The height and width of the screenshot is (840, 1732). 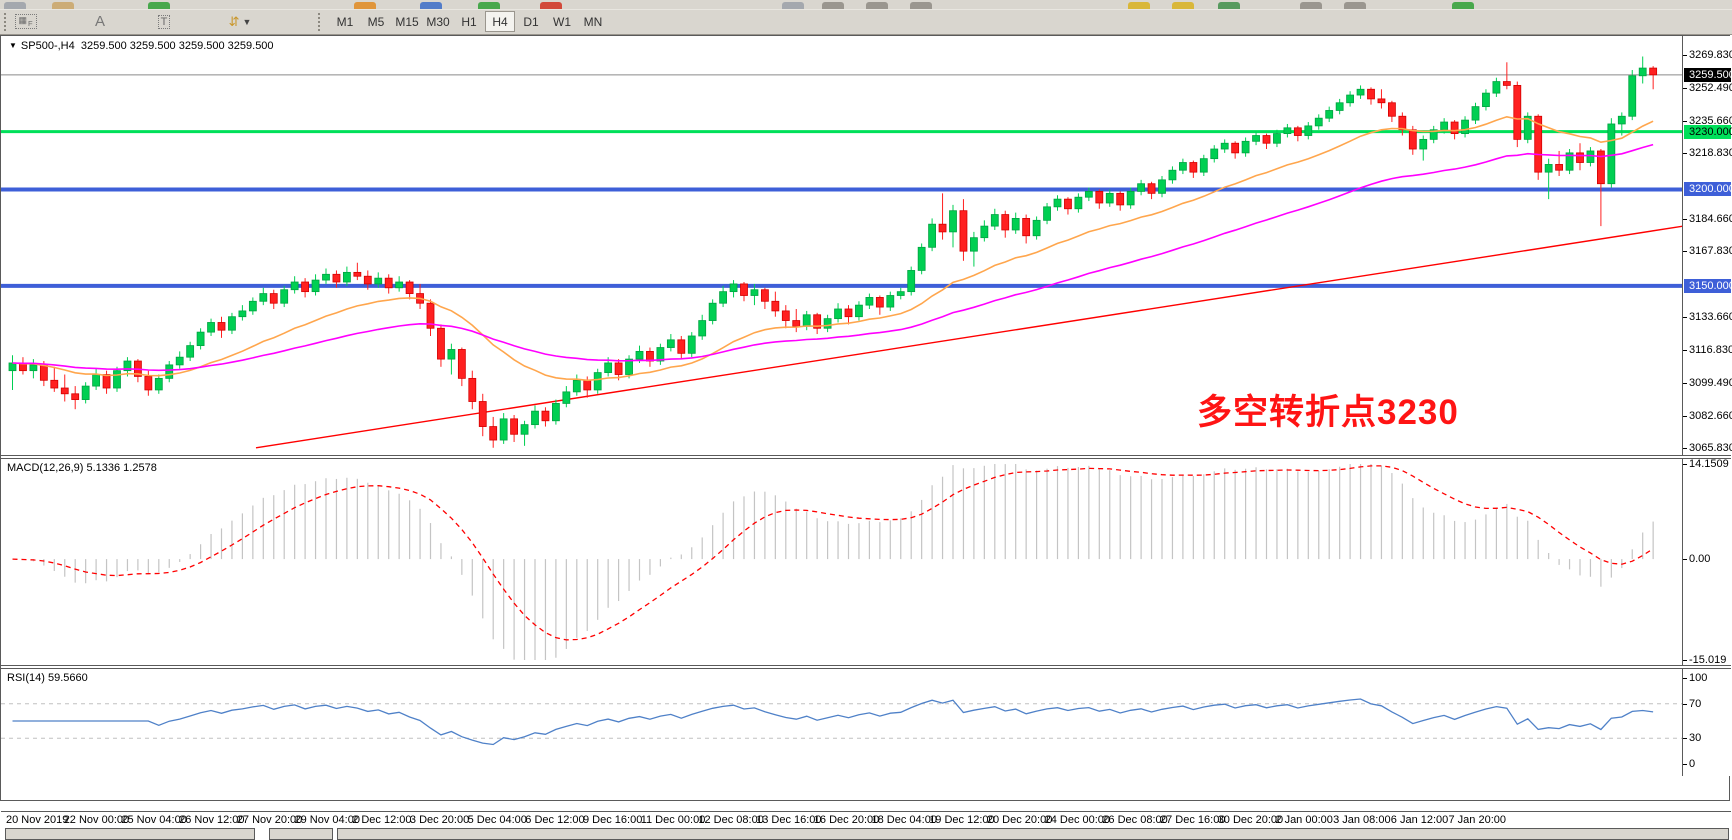 What do you see at coordinates (1707, 722) in the screenshot?
I see `rsi-axis: 100 70 30 0` at bounding box center [1707, 722].